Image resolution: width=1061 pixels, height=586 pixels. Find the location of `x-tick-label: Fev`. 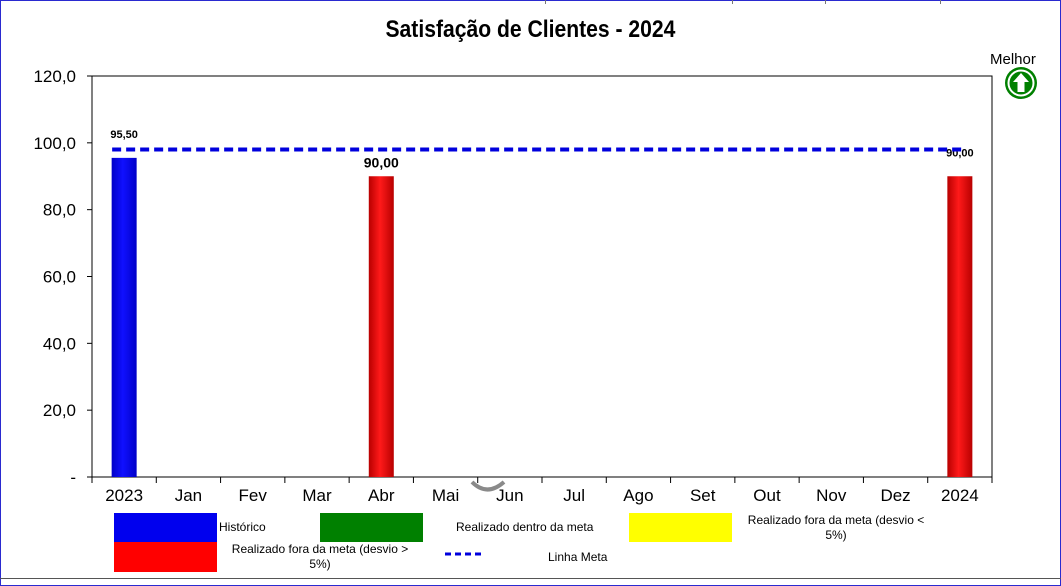

x-tick-label: Fev is located at coordinates (253, 495).